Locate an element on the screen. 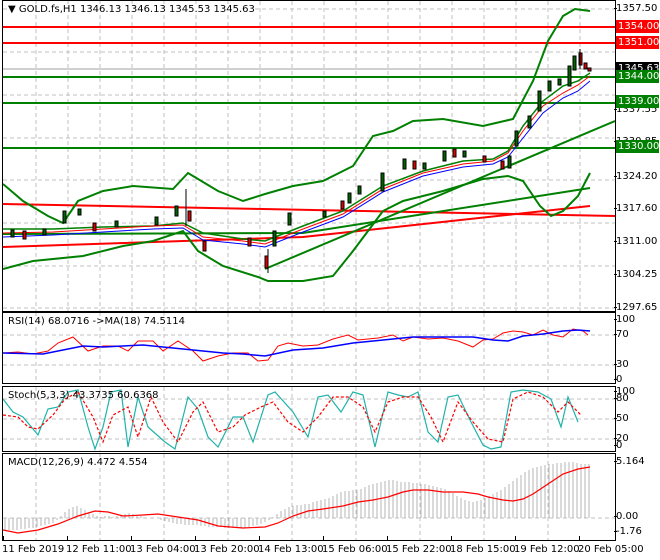 The height and width of the screenshot is (560, 660). macd-pane: MACD(12,26,9) 4.472 4.554 is located at coordinates (309, 497).